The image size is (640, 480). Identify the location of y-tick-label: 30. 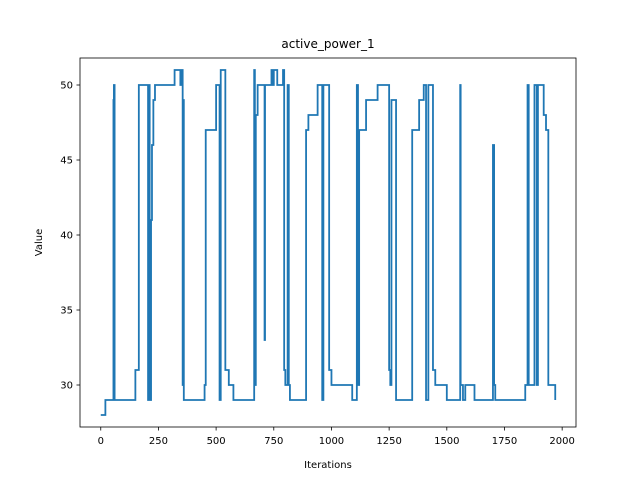
(66, 386).